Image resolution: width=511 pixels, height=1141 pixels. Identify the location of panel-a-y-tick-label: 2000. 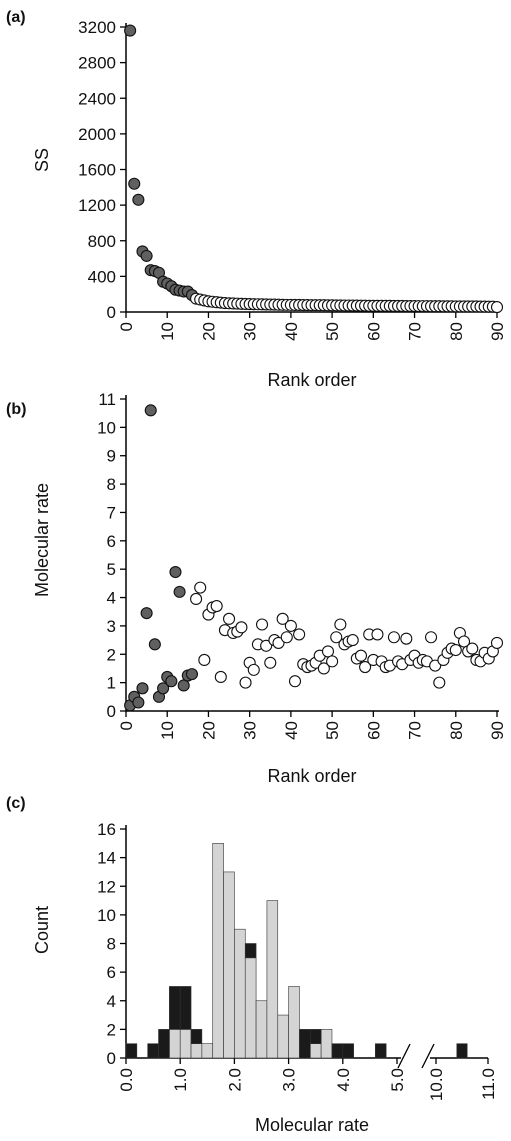
(97, 134).